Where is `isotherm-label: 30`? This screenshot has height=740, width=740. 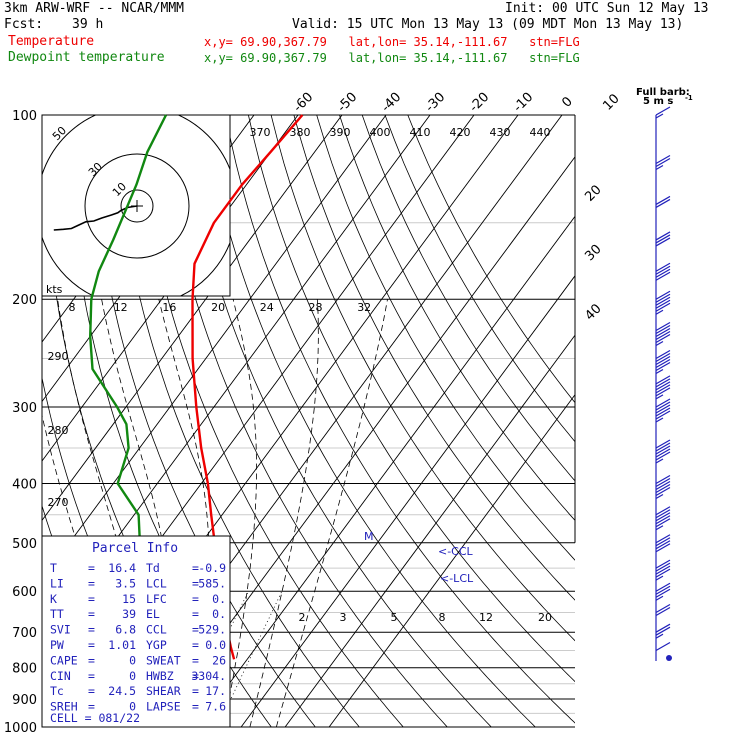
isotherm-label: 30 is located at coordinates (593, 253).